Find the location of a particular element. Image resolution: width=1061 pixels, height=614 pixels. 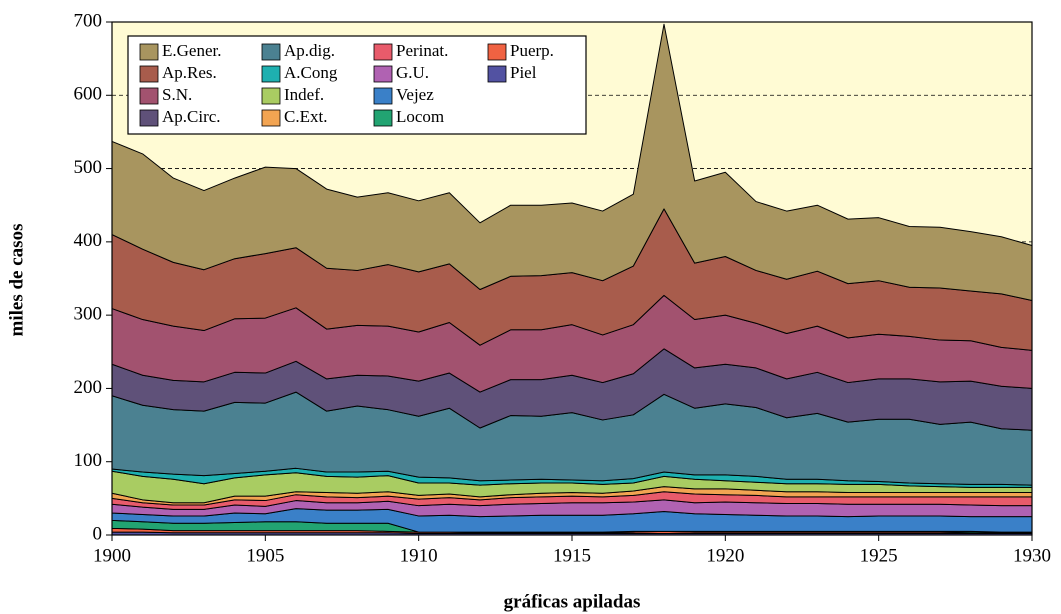

legend-label: Perinat. is located at coordinates (422, 50).